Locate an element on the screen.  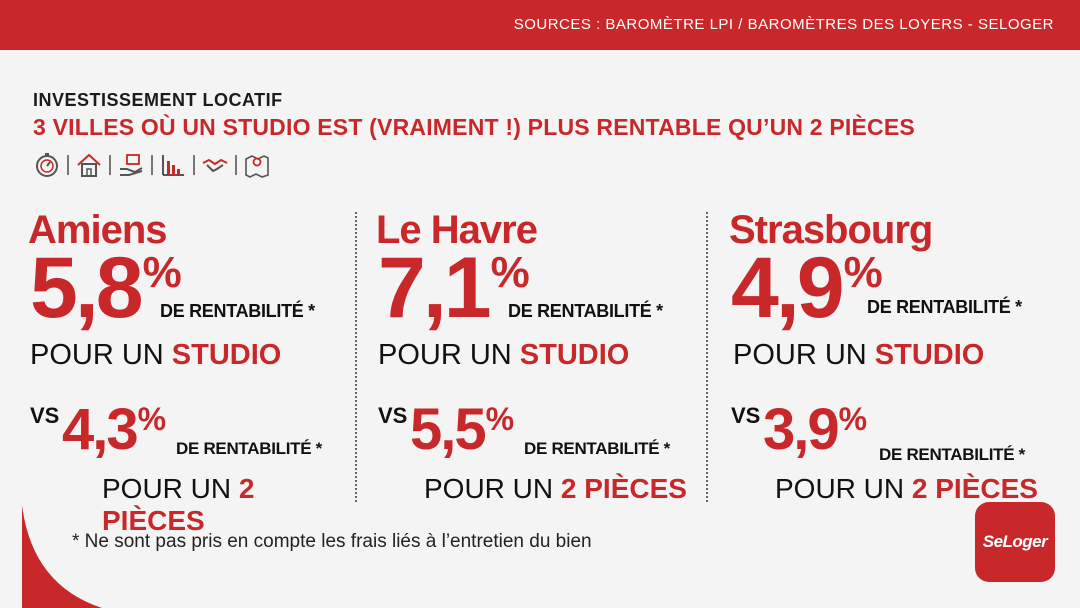
studio-yield-value: 4,9 is located at coordinates (788, 288).